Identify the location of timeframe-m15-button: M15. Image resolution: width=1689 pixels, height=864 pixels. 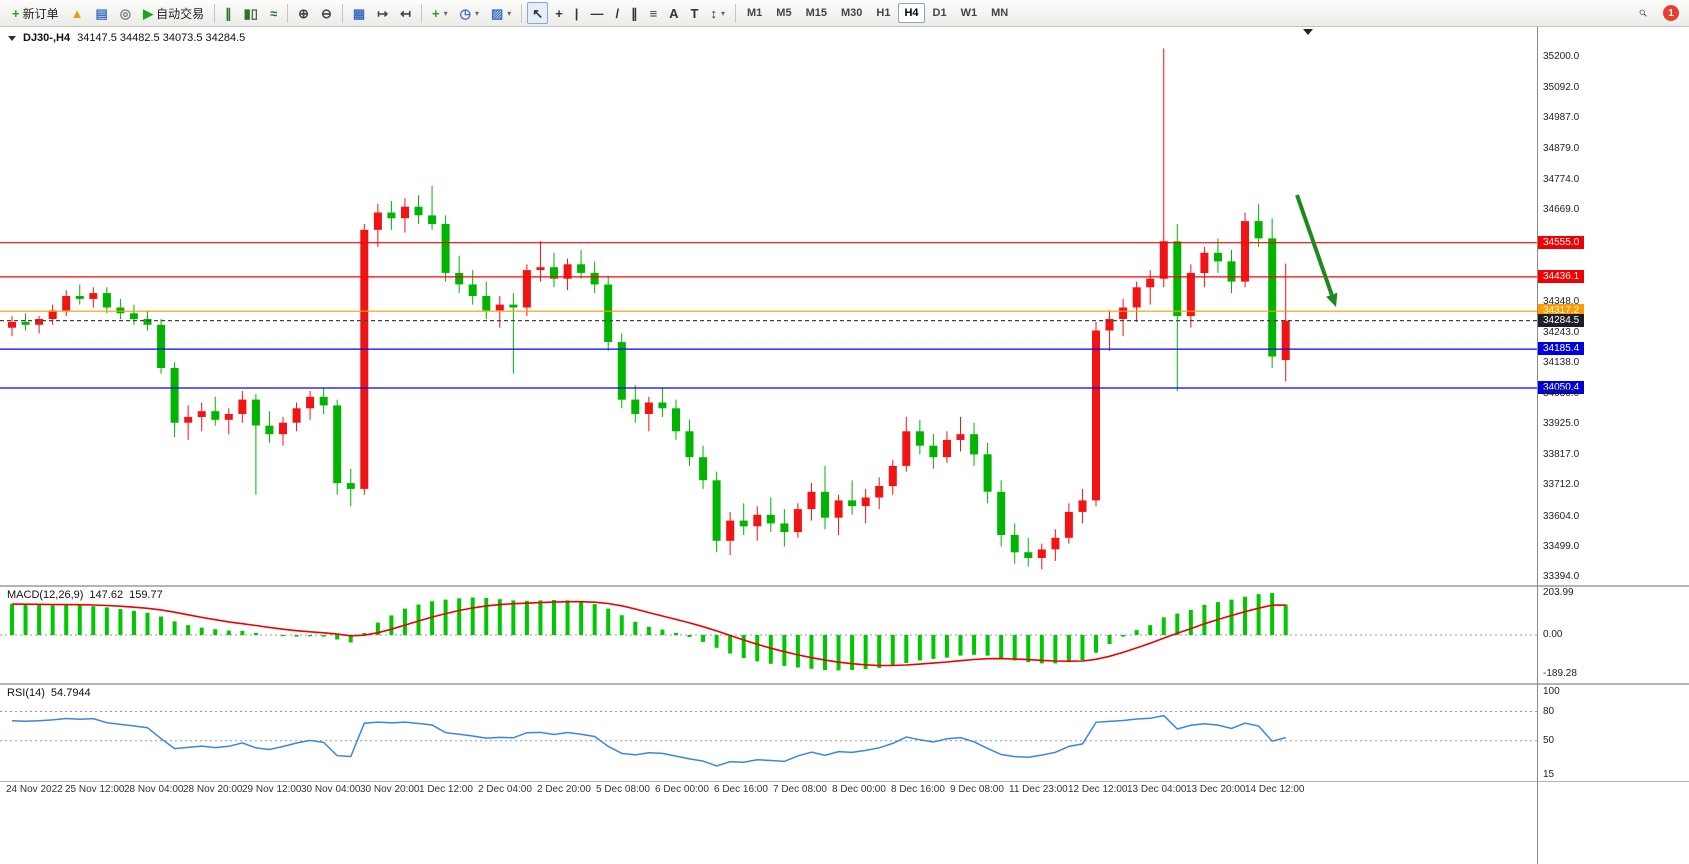
(816, 13).